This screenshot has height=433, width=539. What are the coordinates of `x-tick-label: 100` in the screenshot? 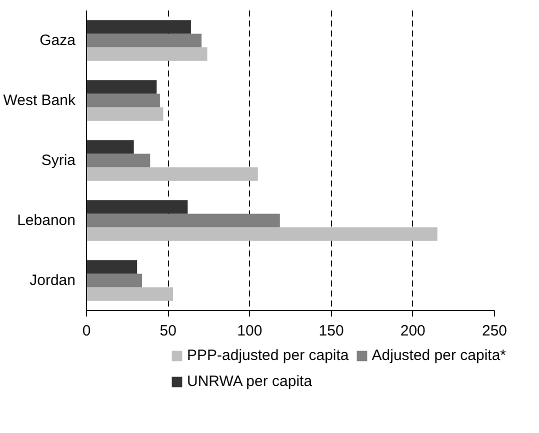 It's located at (249, 331).